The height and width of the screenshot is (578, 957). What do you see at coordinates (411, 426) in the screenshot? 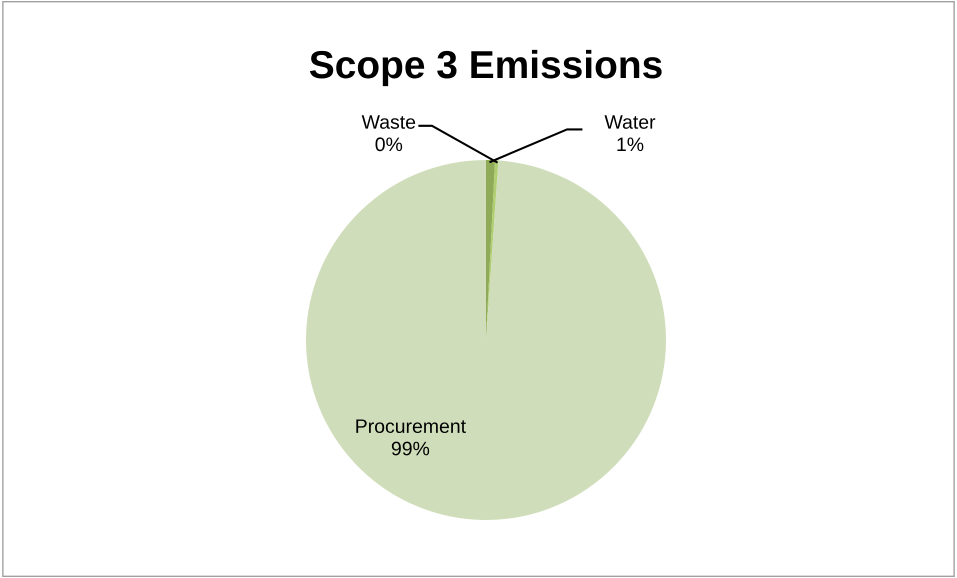
I see `slice-label: Procurement` at bounding box center [411, 426].